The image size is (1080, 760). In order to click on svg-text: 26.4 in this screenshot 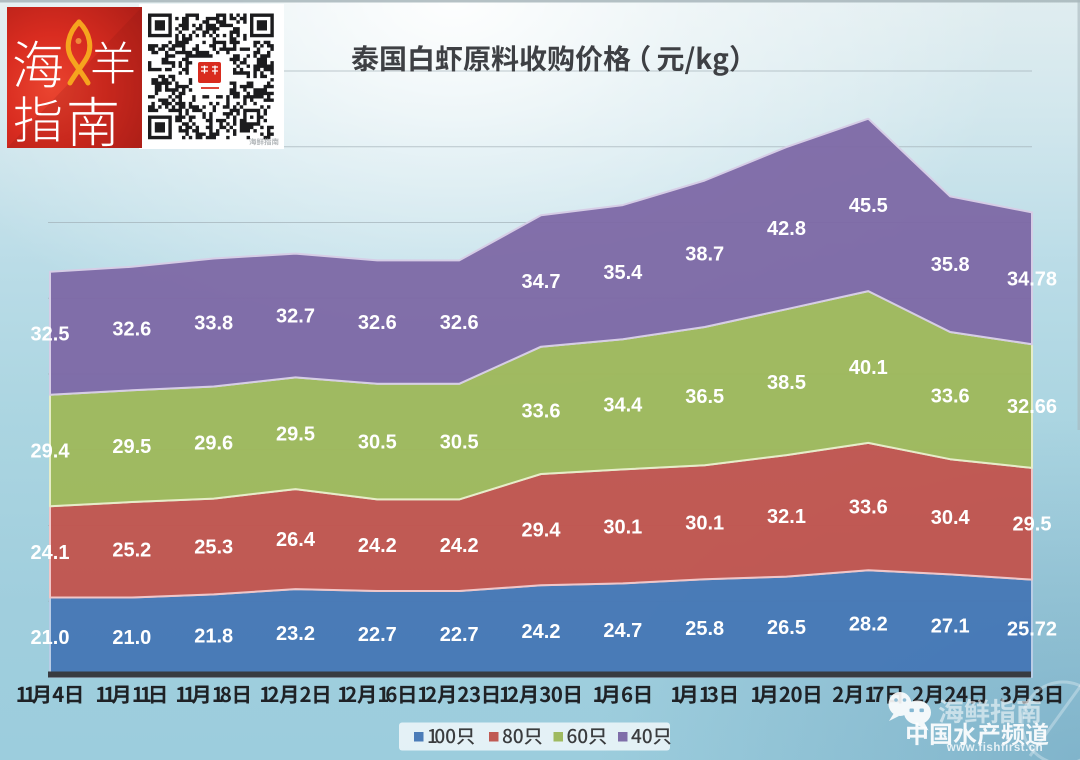, I will do `click(296, 540)`.